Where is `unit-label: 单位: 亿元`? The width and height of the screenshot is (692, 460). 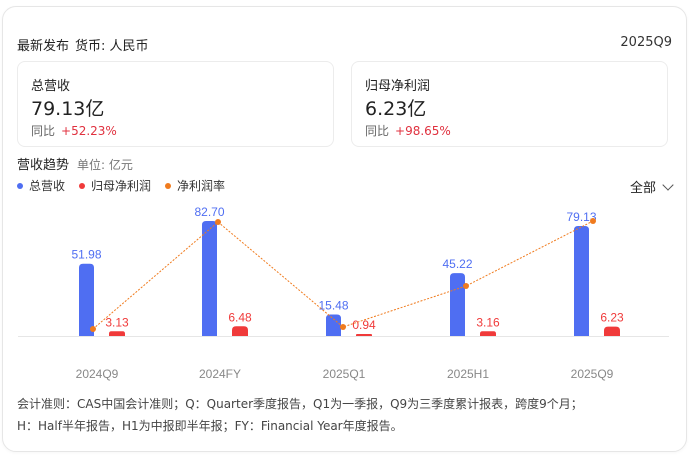 unit-label: 单位: 亿元 is located at coordinates (105, 165).